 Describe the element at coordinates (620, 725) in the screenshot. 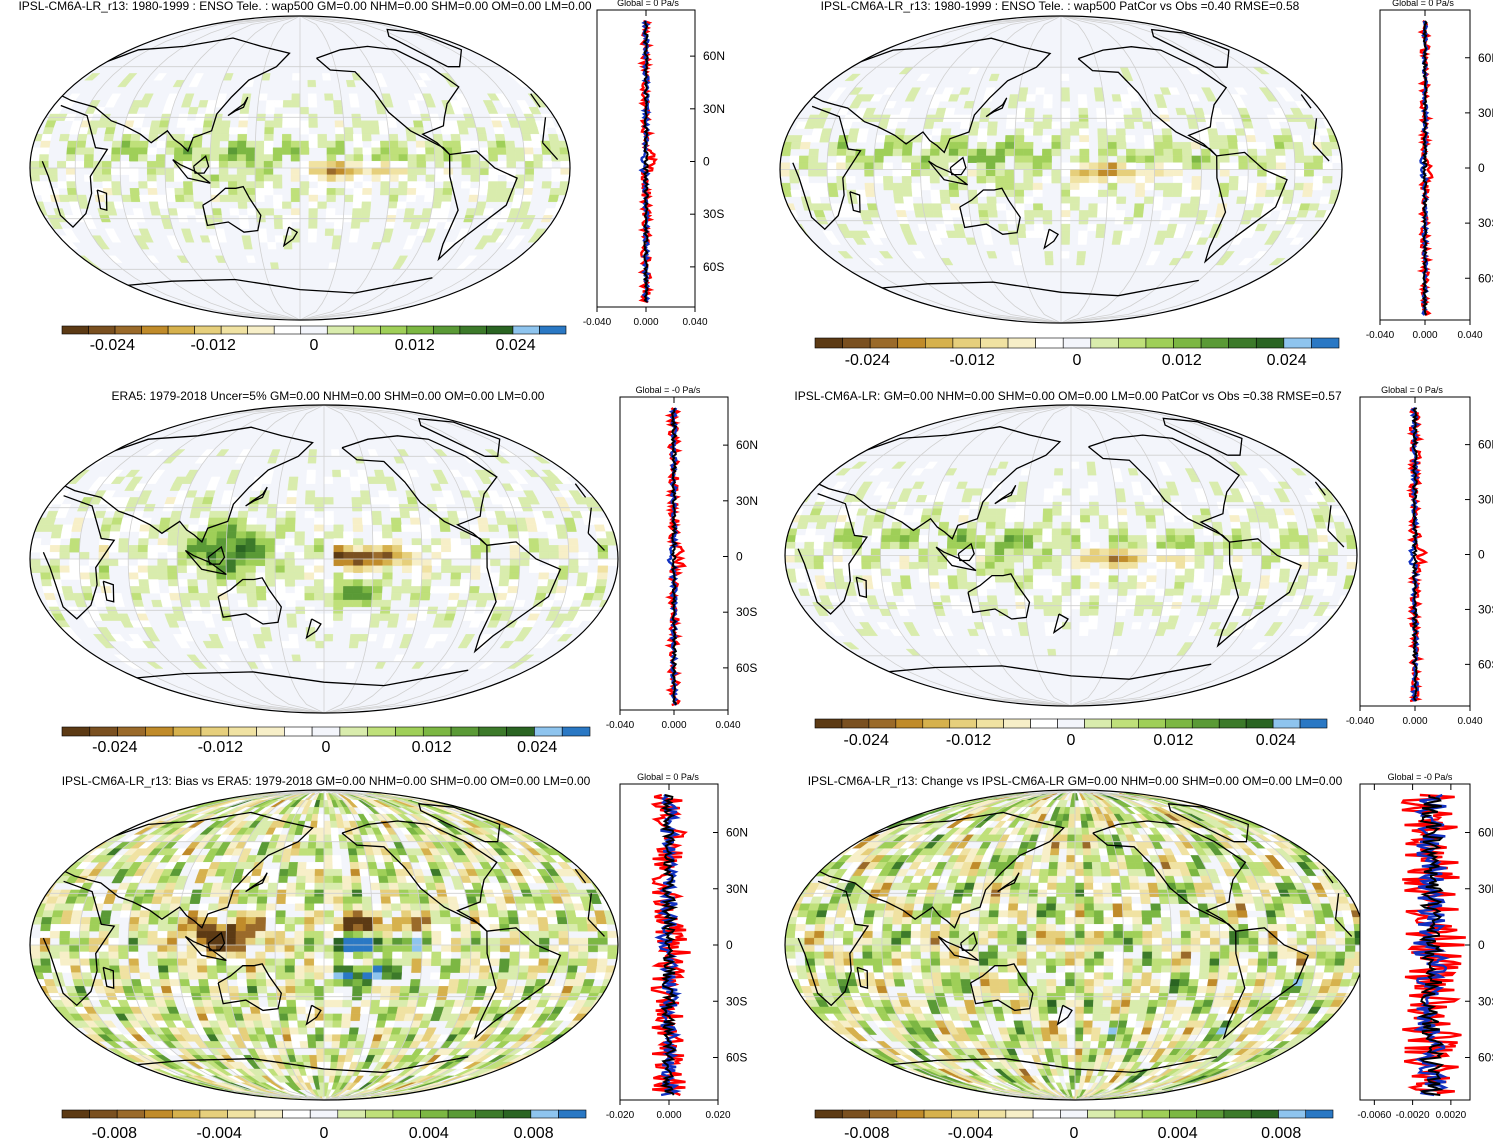

I see `profile-xtick-label: -0.040` at that location.